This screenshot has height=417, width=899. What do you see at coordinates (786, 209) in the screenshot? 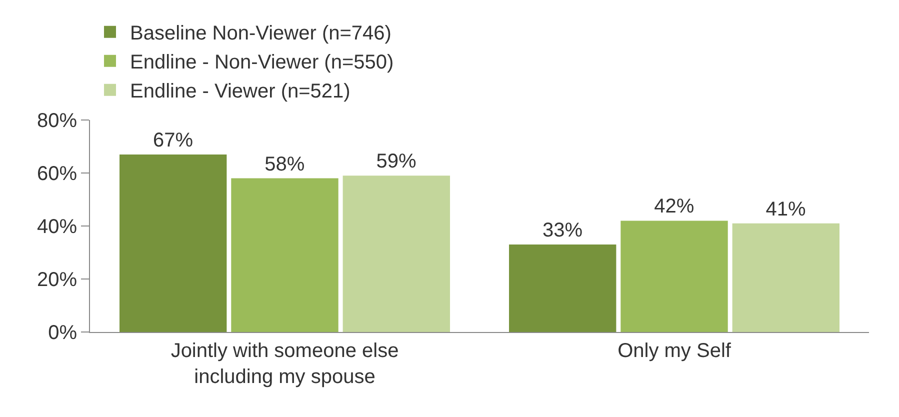
I see `data-label: 41%` at bounding box center [786, 209].